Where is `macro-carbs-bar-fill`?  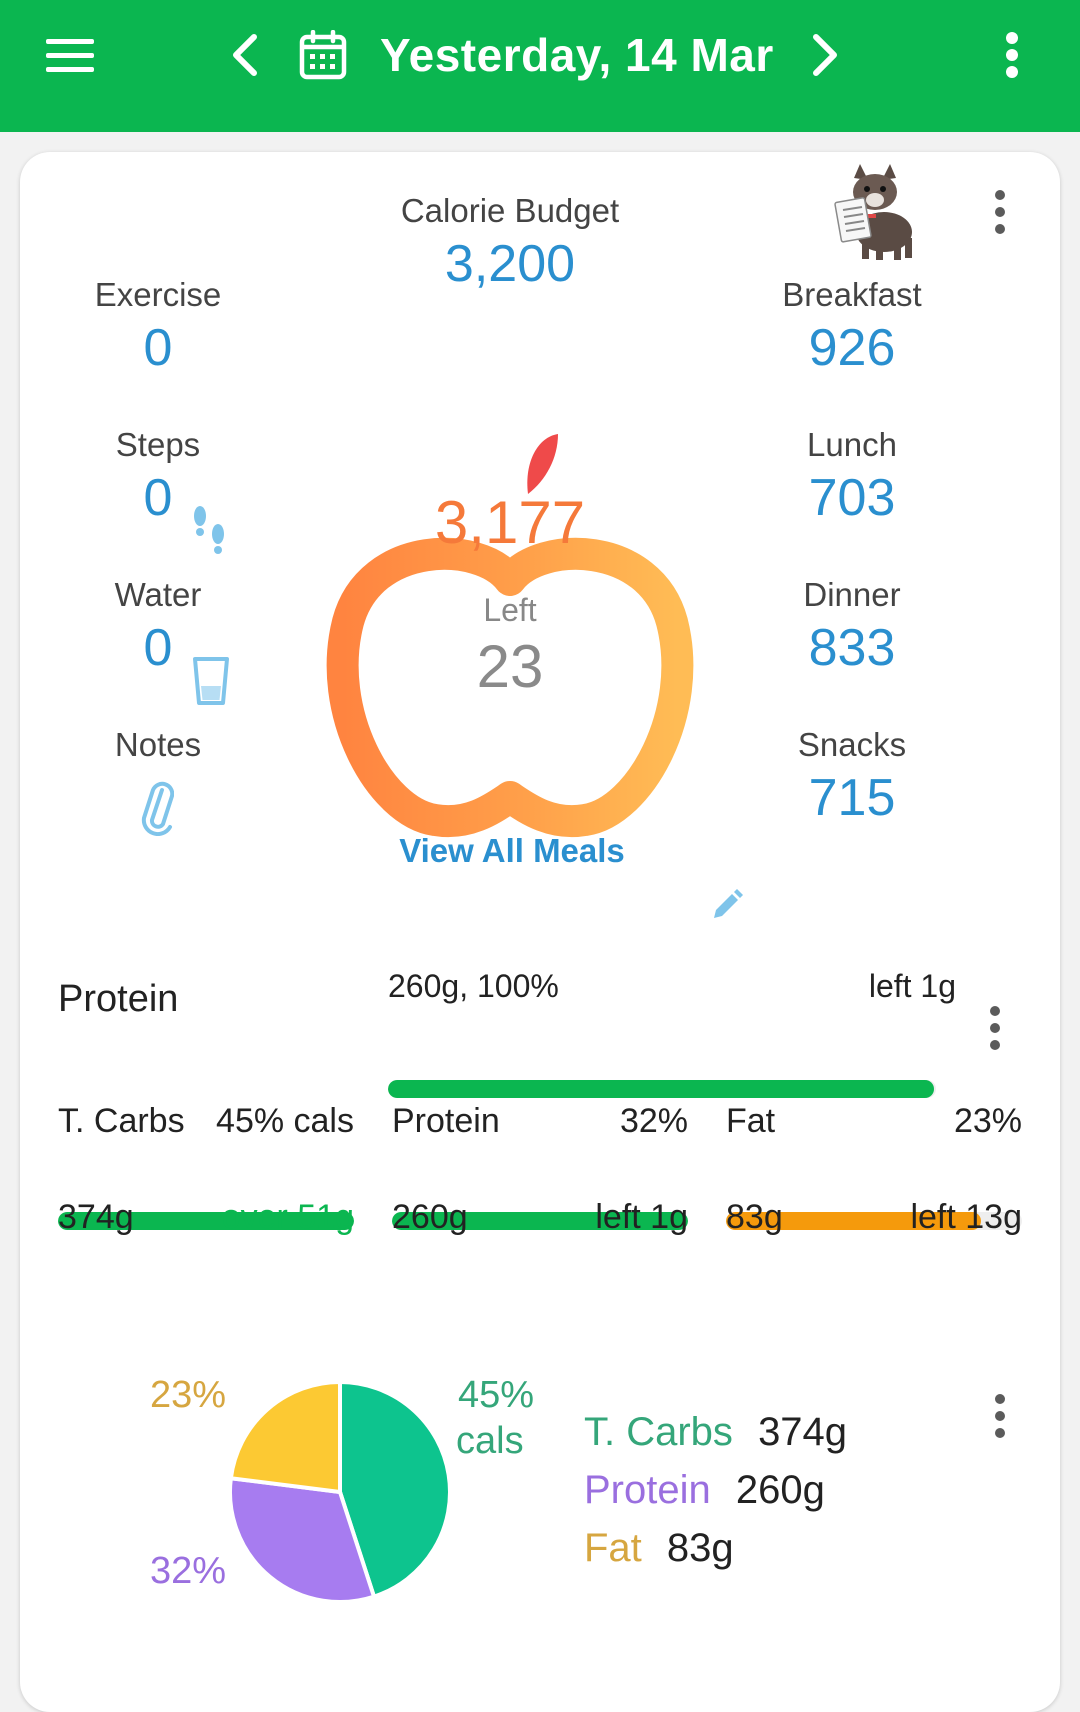
macro-carbs-bar-fill is located at coordinates (206, 1221).